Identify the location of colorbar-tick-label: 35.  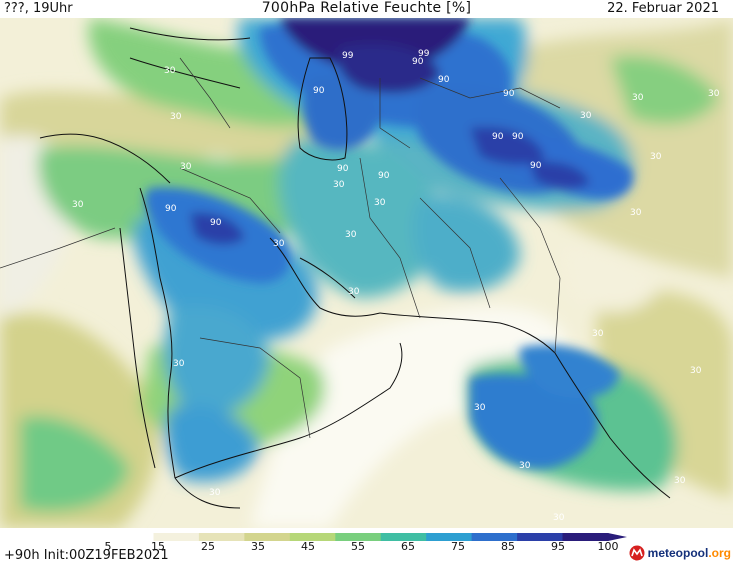
(258, 546).